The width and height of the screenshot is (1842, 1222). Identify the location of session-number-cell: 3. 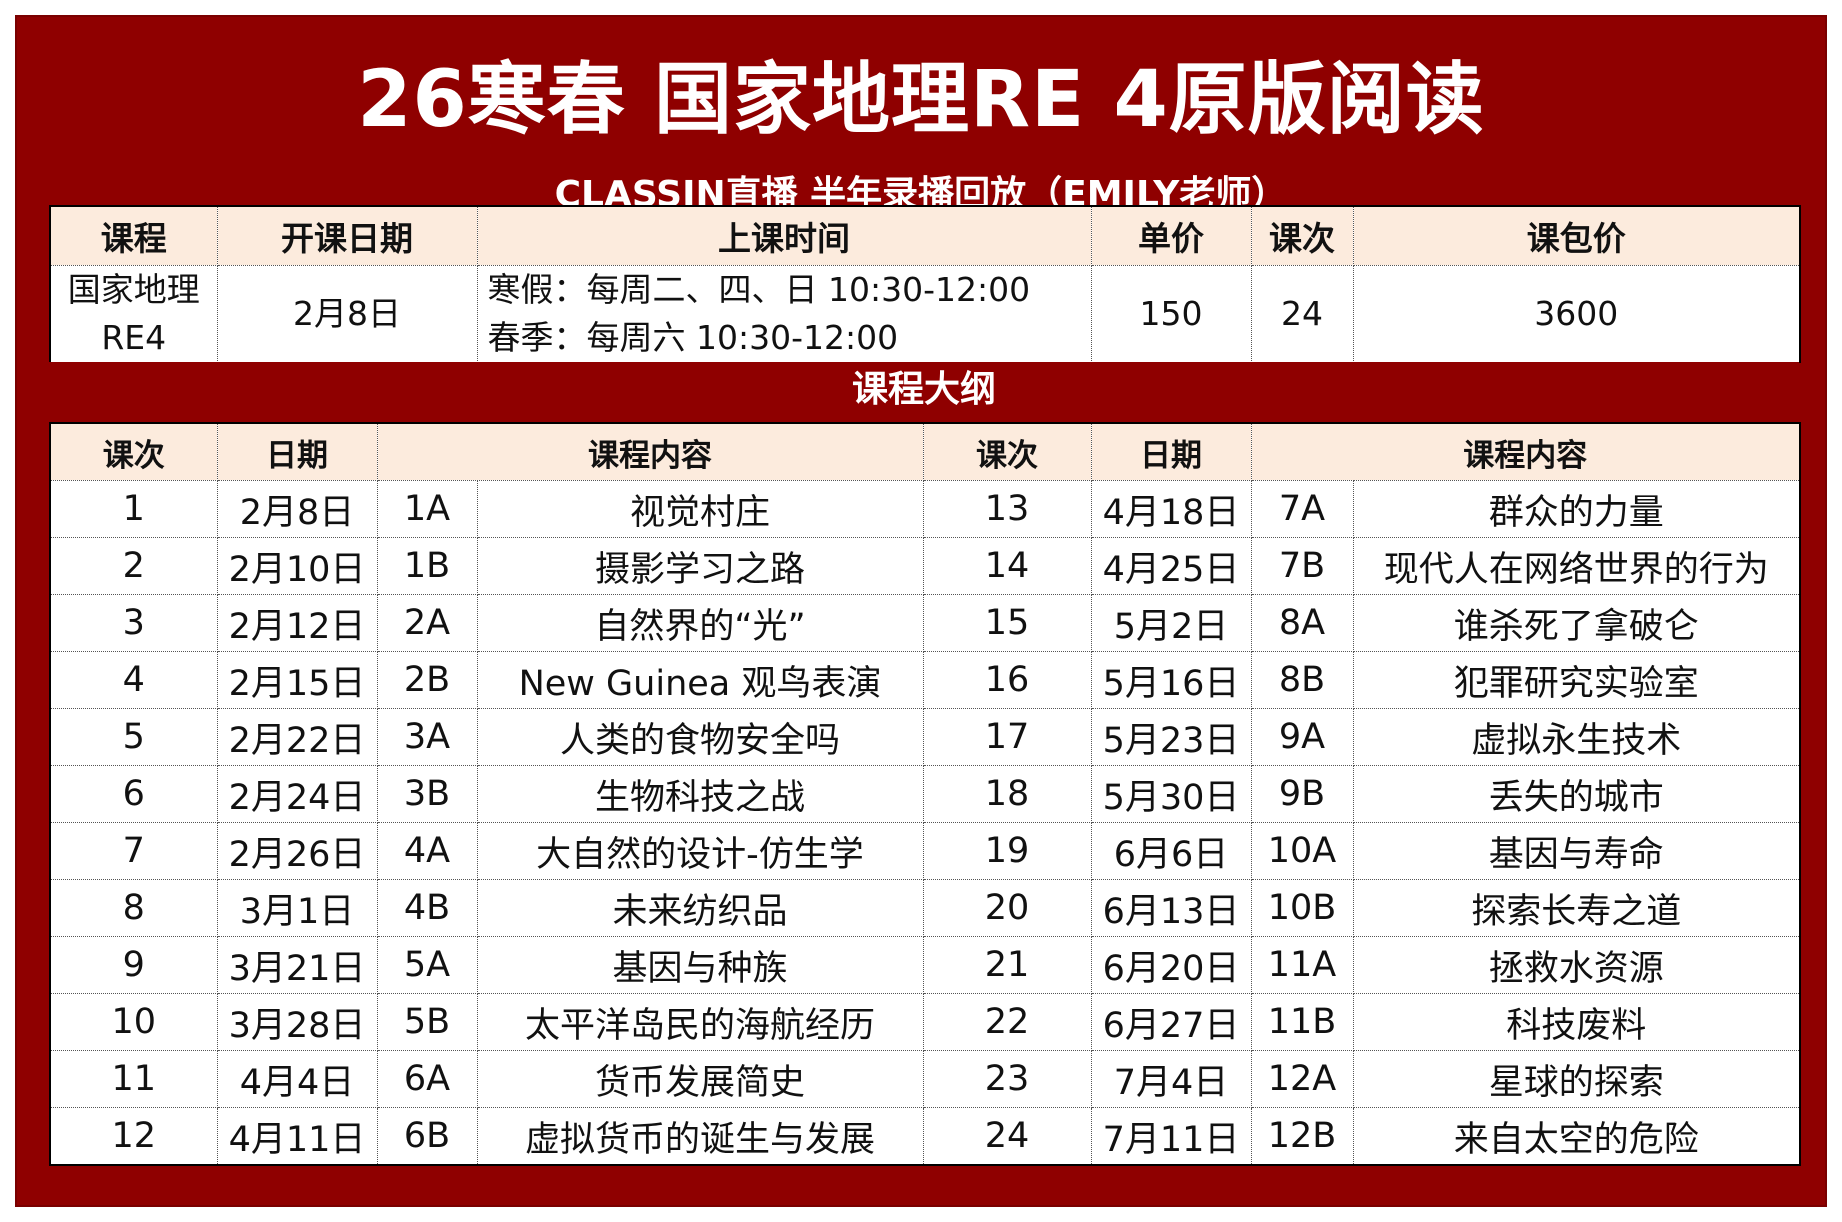
(133, 623).